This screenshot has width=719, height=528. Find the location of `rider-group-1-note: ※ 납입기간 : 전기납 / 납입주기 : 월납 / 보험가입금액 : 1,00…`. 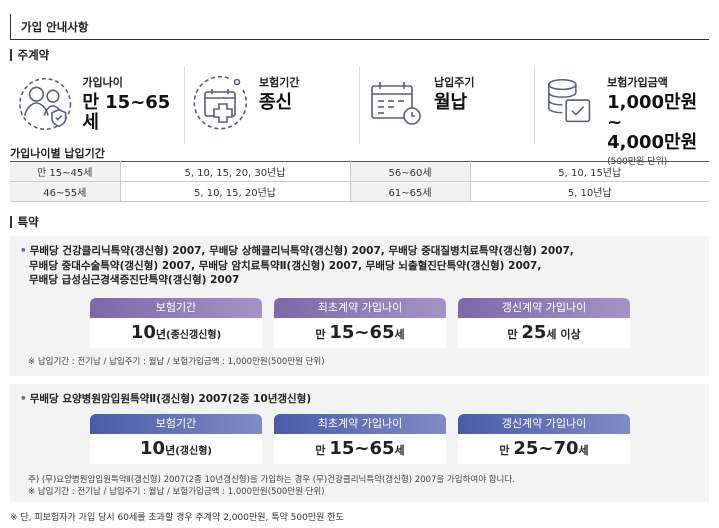

rider-group-1-note: ※ 납입기간 : 전기납 / 납입주기 : 월납 / 보험가입금액 : 1,00… is located at coordinates (176, 362).